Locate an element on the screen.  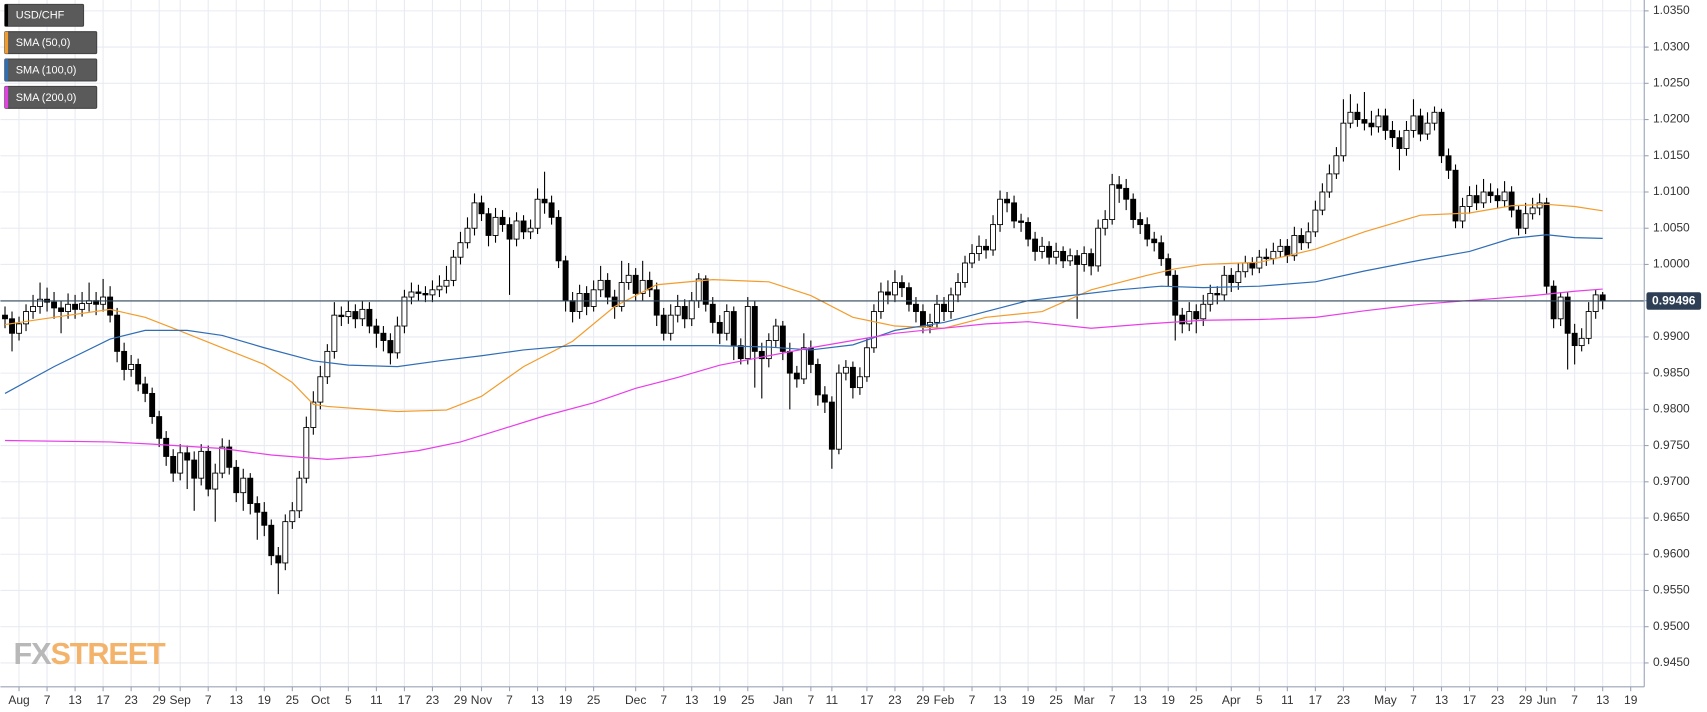
x-tick-label: 29 is located at coordinates (1526, 700).